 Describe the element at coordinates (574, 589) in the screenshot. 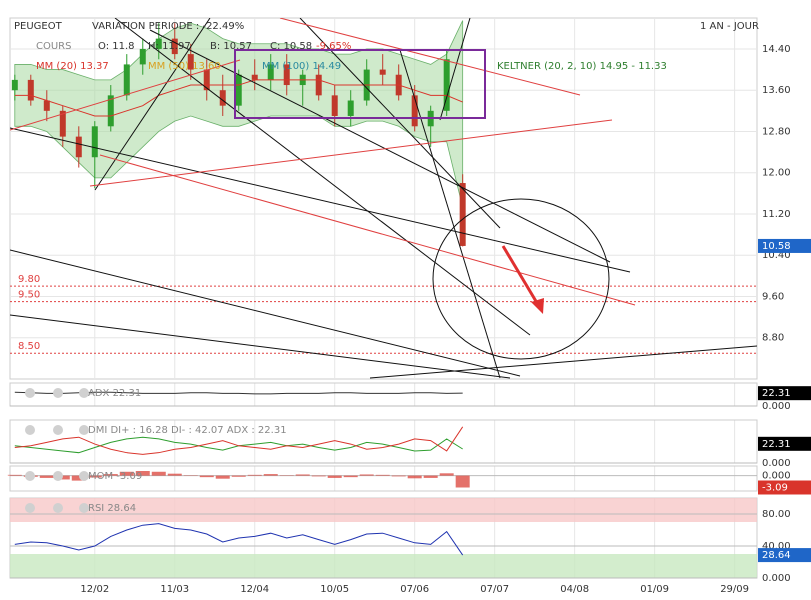

I see `x-tick-label: 04/08` at that location.